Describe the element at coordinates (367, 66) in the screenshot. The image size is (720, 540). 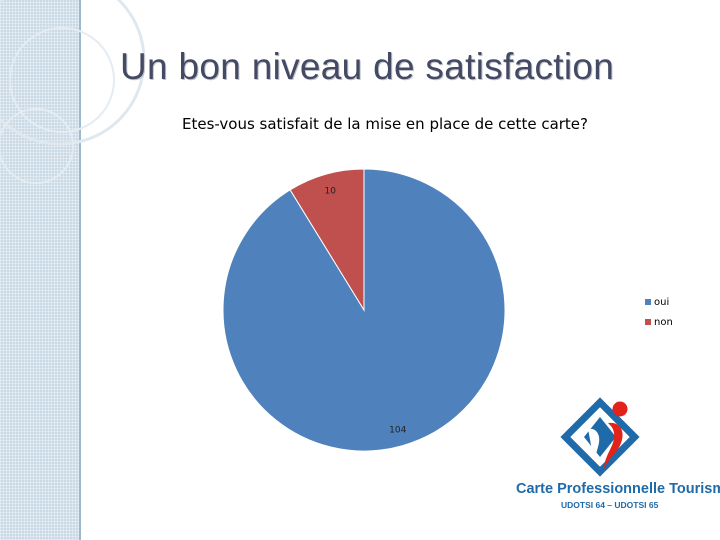
I see `slide-title: Un bon niveau de satisfaction` at that location.